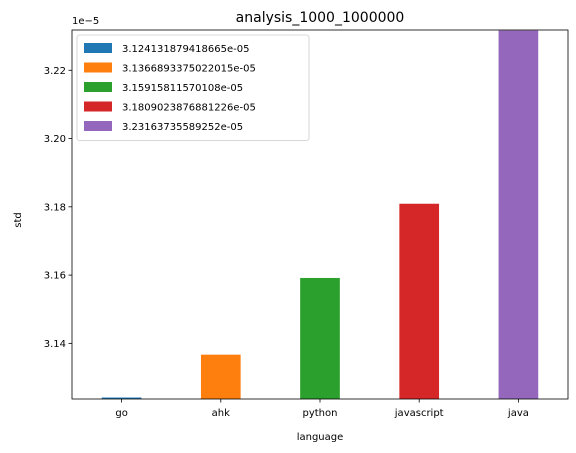  What do you see at coordinates (320, 437) in the screenshot?
I see `x-axis-label: language` at bounding box center [320, 437].